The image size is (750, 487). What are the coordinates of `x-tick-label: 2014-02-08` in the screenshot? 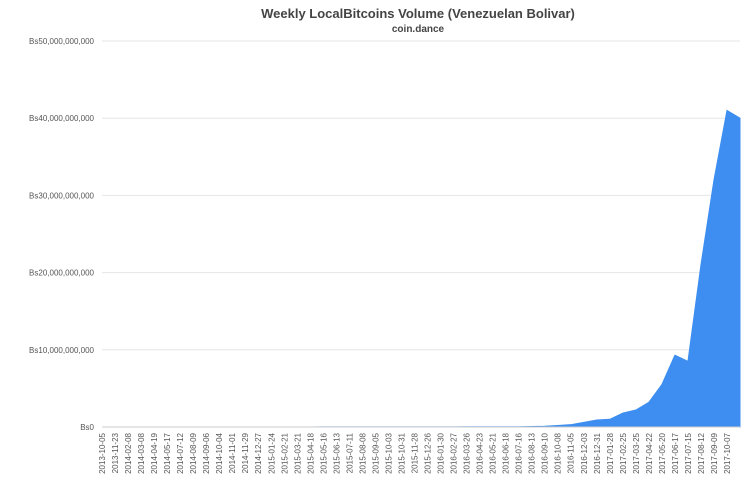 It's located at (128, 452).